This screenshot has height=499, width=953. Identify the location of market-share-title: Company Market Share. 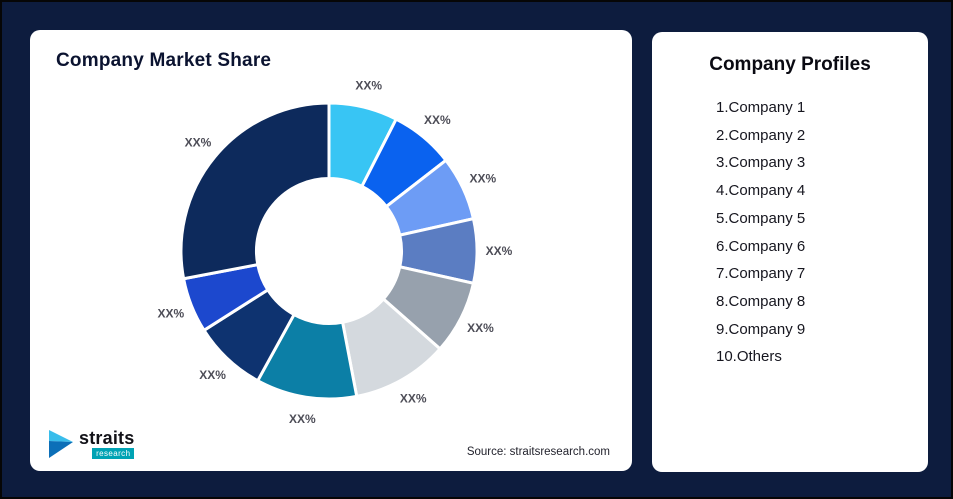
(164, 60).